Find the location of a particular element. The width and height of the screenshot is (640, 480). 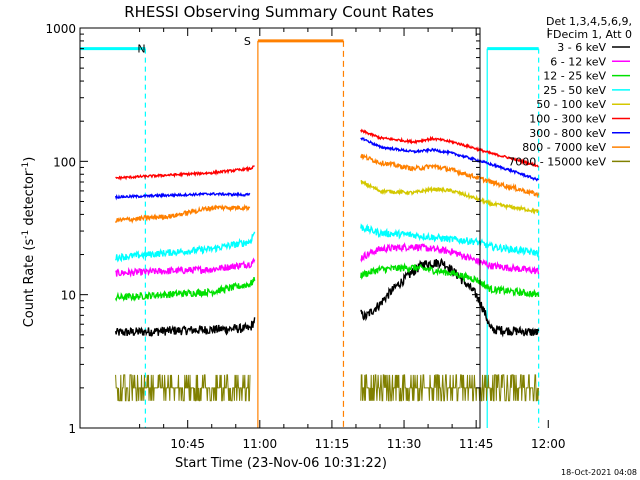

legend-entry-label: 6 - 12 keV is located at coordinates (578, 61).